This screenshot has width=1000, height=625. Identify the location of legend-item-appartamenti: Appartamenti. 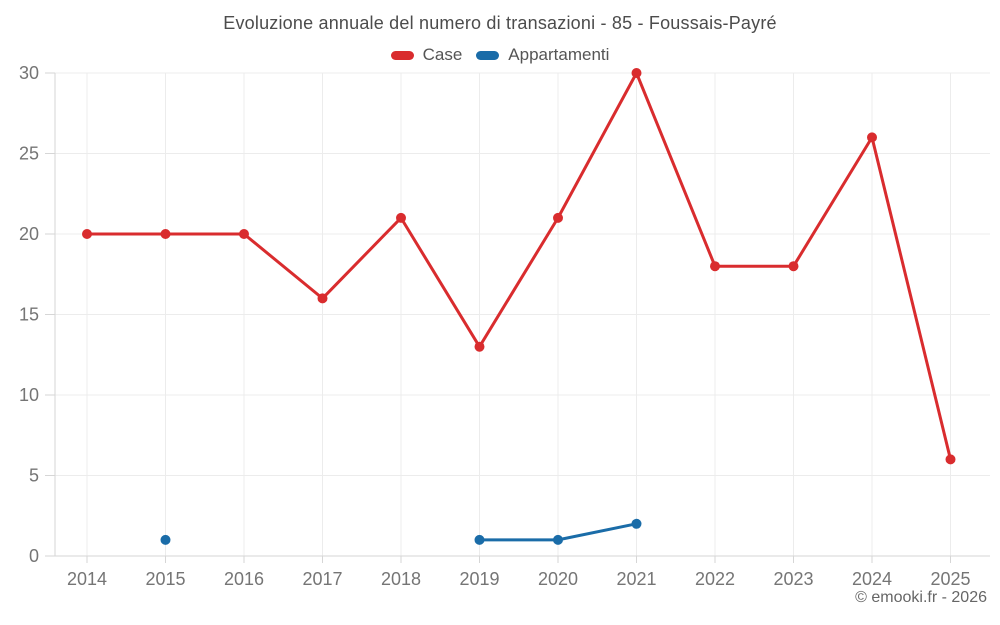
(542, 55).